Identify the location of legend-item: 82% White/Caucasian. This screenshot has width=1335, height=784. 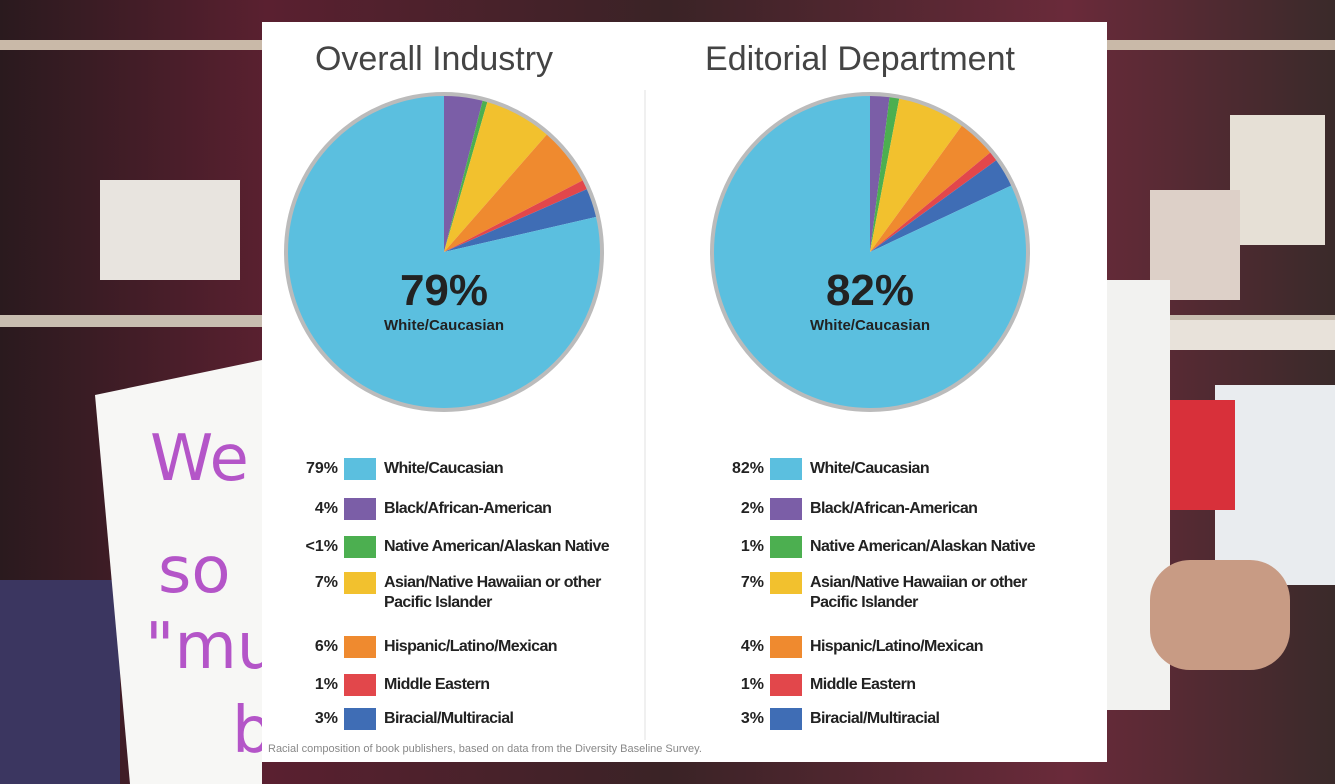
(812, 469).